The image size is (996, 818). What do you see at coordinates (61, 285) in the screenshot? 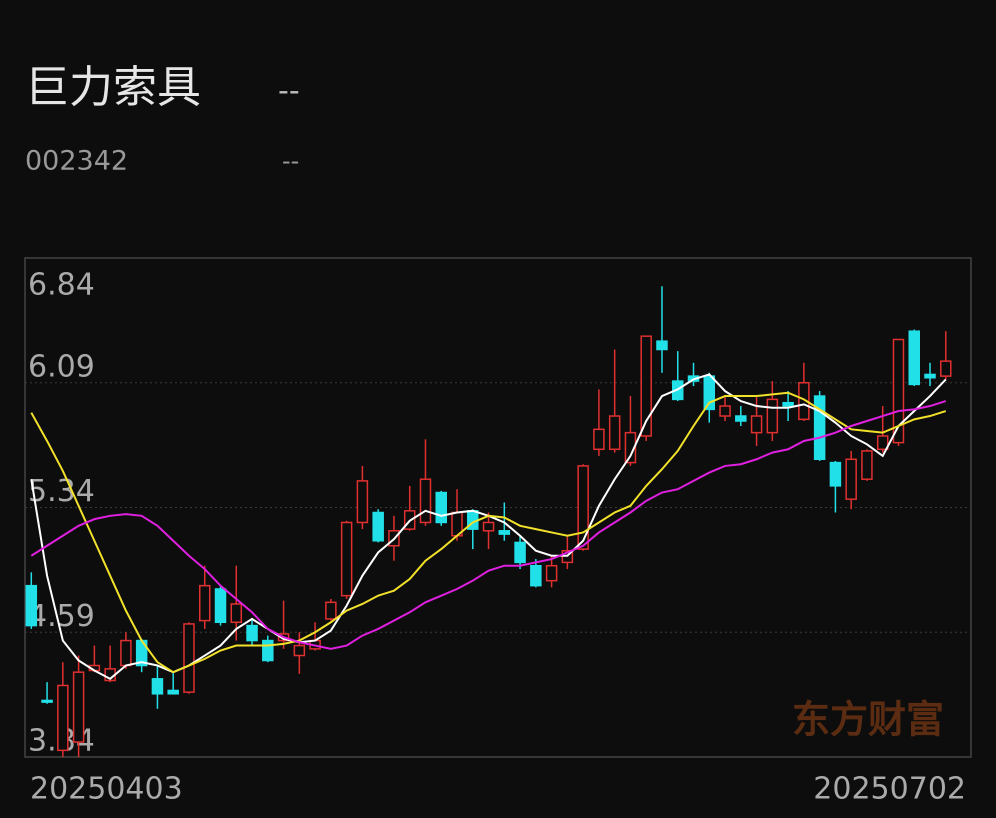
I see `y-tick-label: 6.84` at bounding box center [61, 285].